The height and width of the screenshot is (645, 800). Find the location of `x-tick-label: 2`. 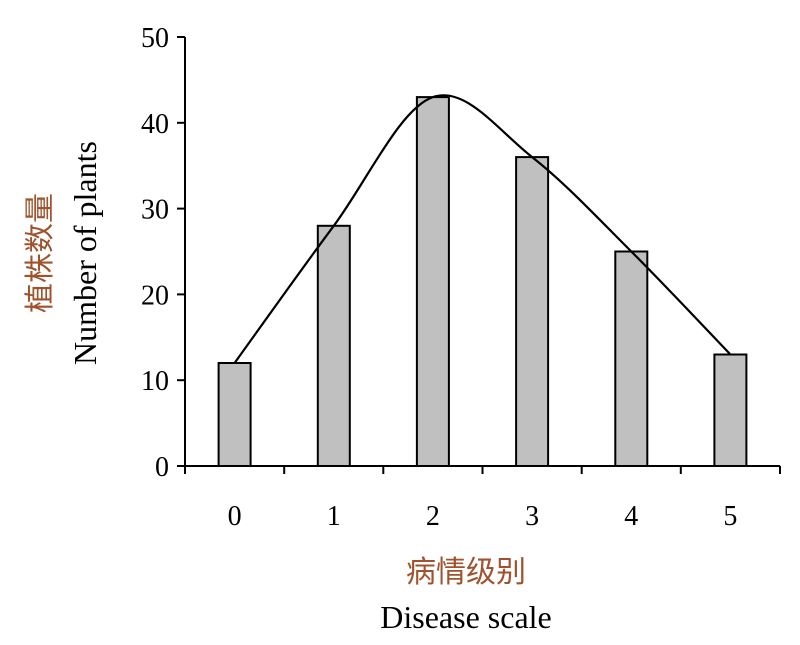

x-tick-label: 2 is located at coordinates (433, 516).